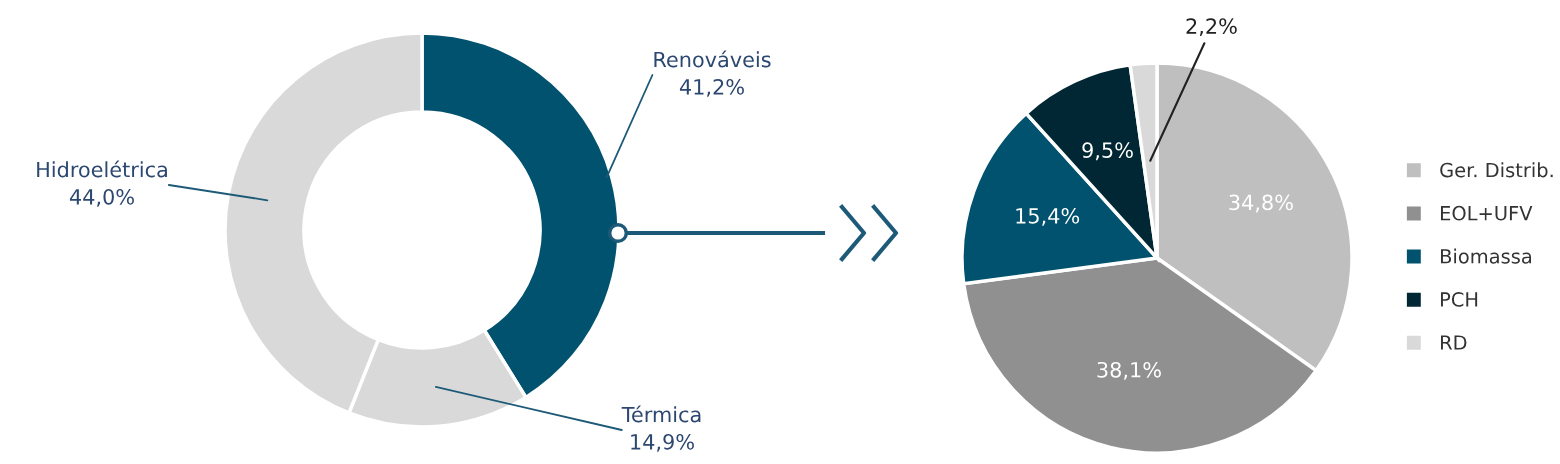 The height and width of the screenshot is (464, 1560). Describe the element at coordinates (1048, 216) in the screenshot. I see `data-label: 15,4%` at that location.